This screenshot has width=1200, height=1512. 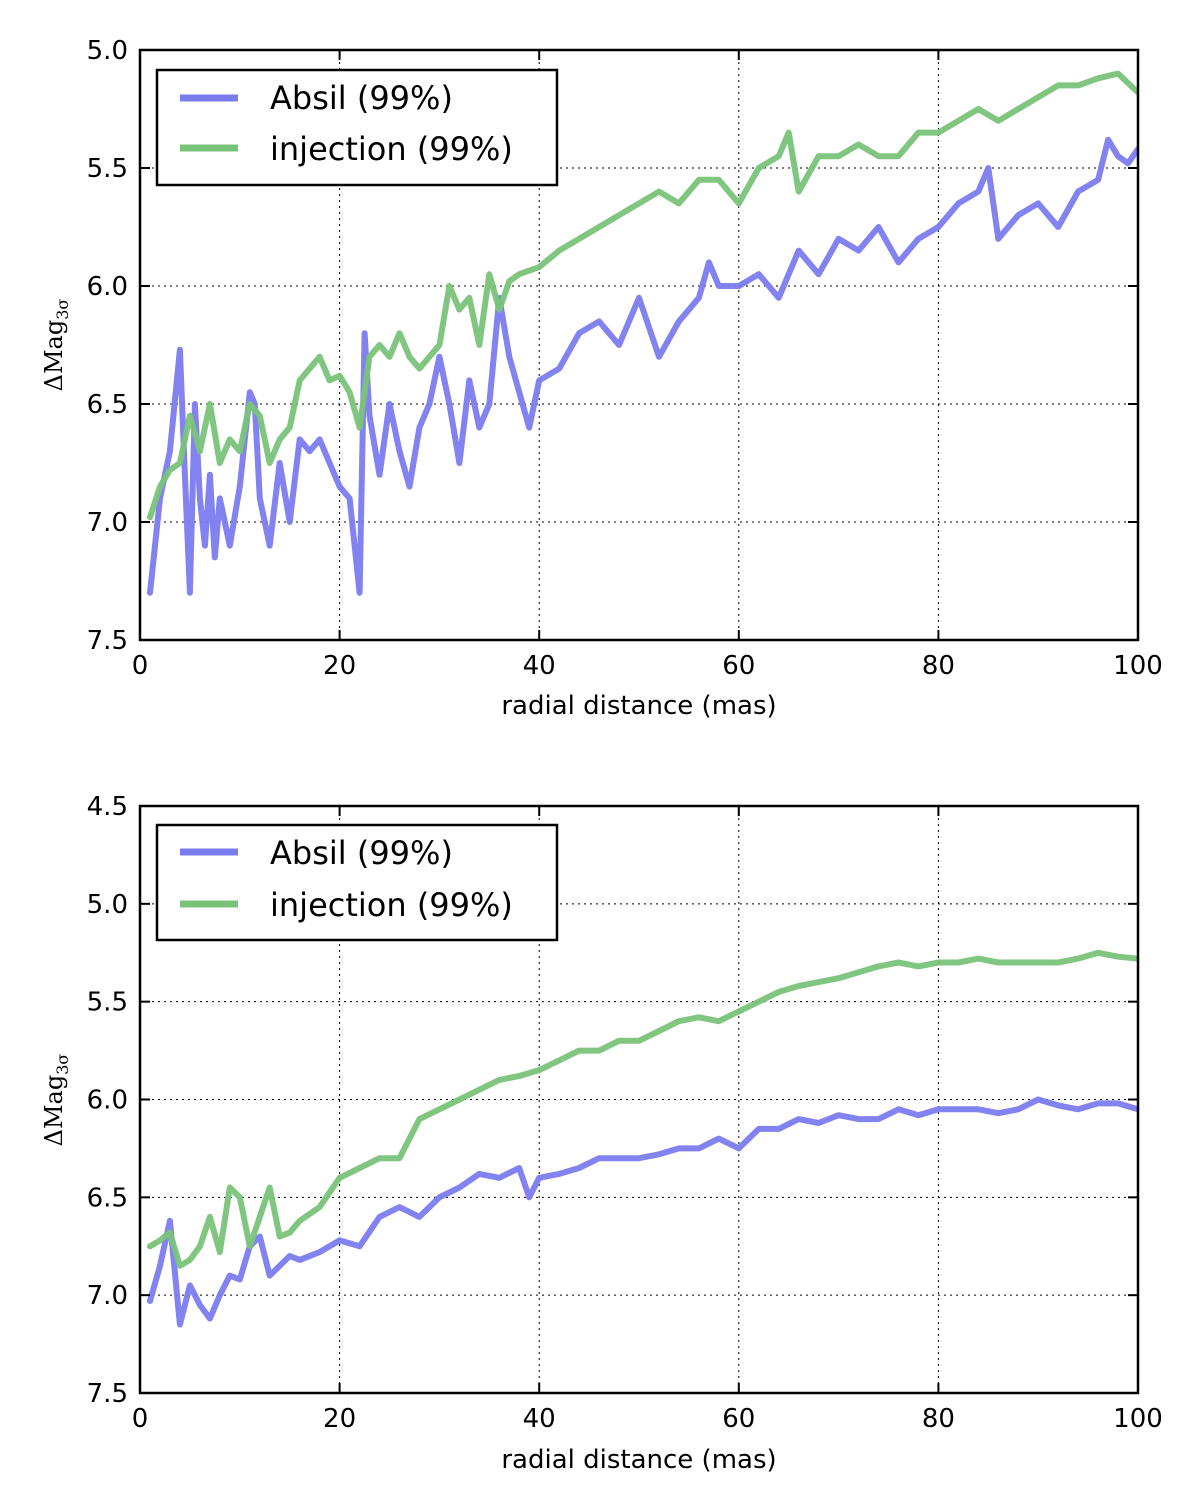 I want to click on y-tick-label: 4.5, so click(x=107, y=807).